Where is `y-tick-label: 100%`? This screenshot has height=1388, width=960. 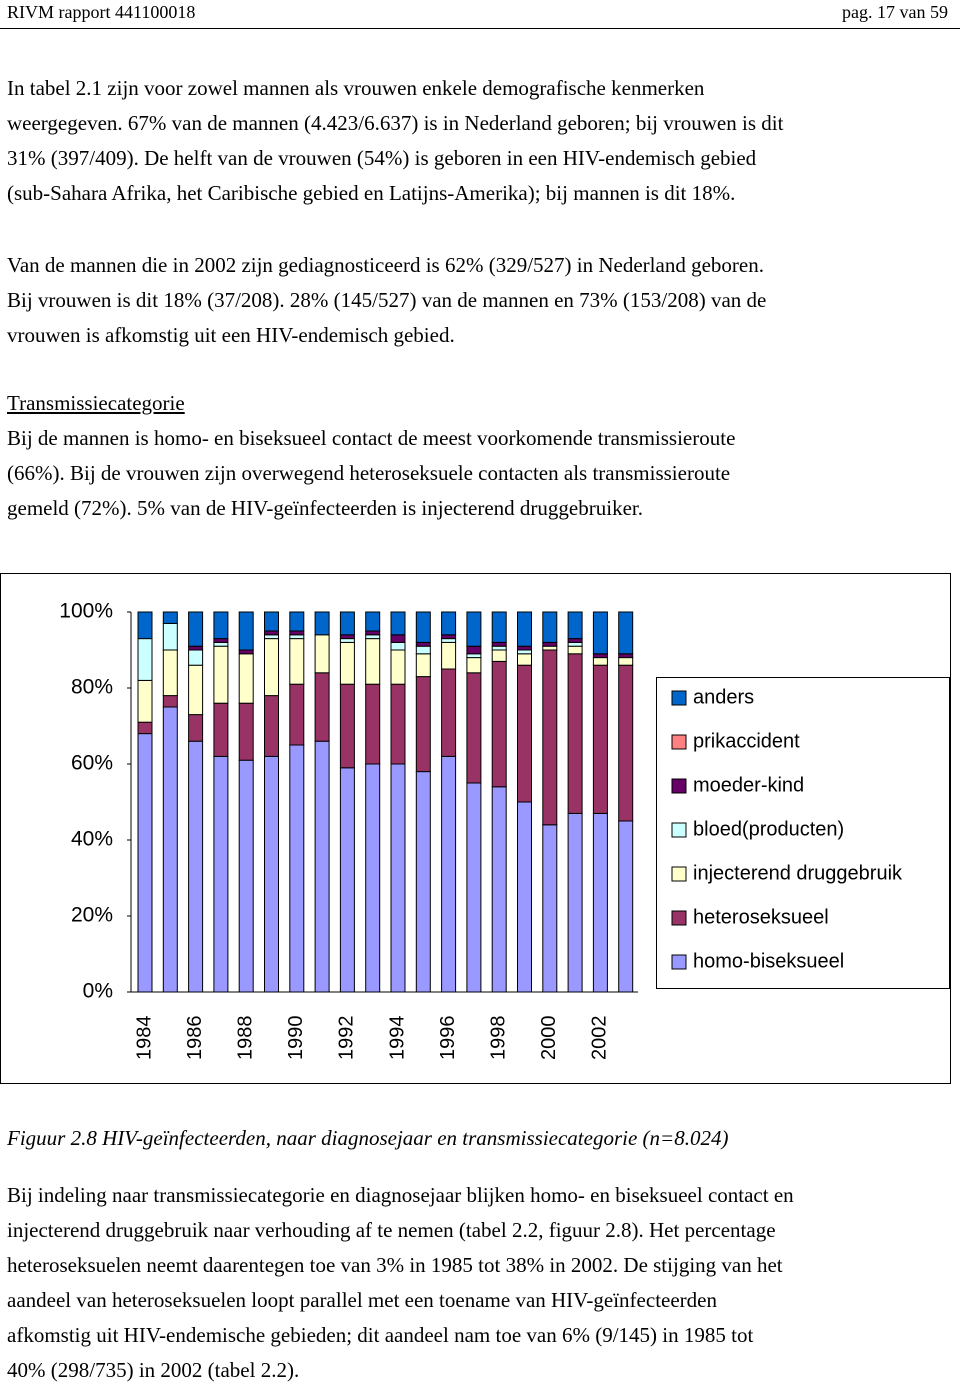
y-tick-label: 100% is located at coordinates (86, 611).